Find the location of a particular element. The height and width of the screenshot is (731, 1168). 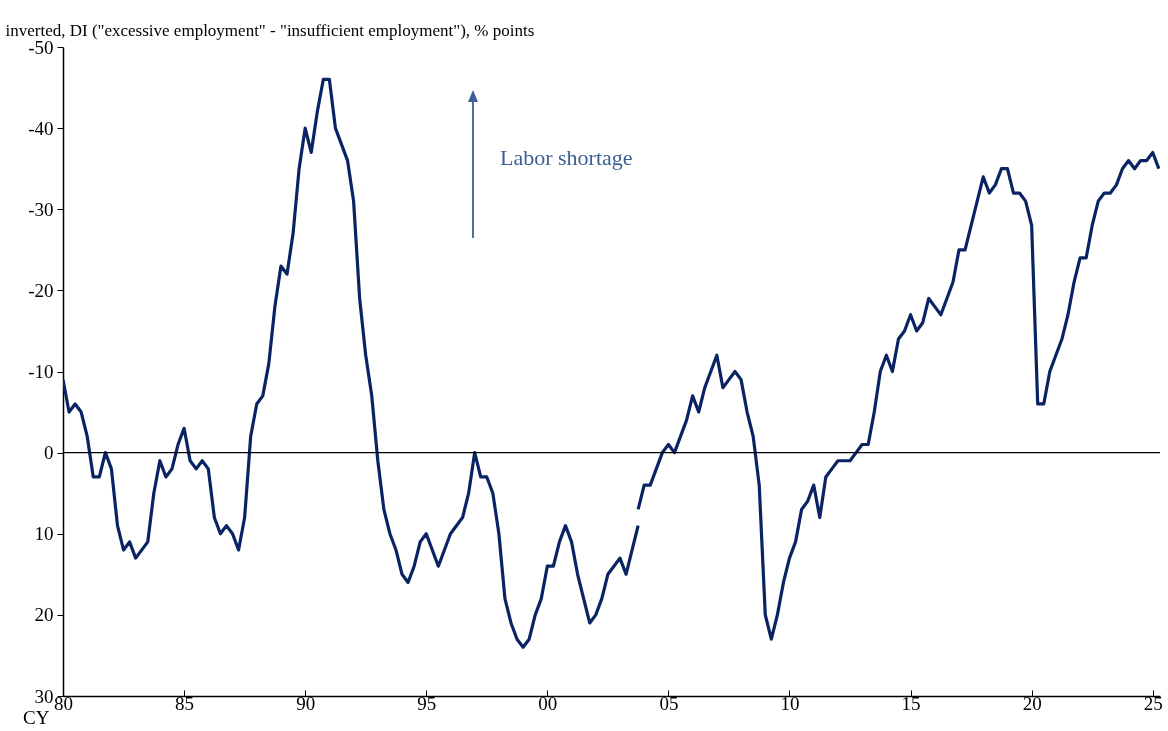

x-tick-label: 80 is located at coordinates (63, 703).